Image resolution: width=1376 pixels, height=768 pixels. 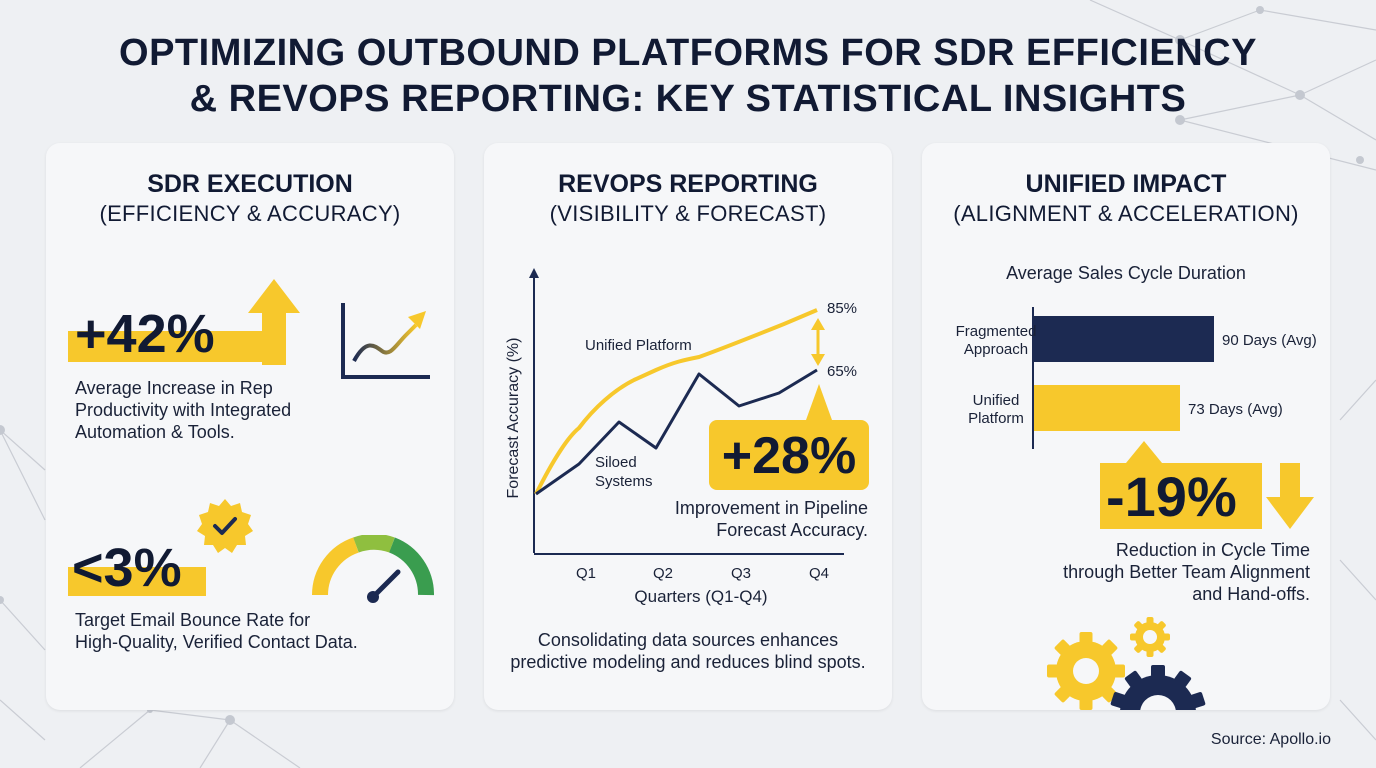 I want to click on stat-19-desc-line: Reduction in Cycle Time, so click(x=1212, y=550).